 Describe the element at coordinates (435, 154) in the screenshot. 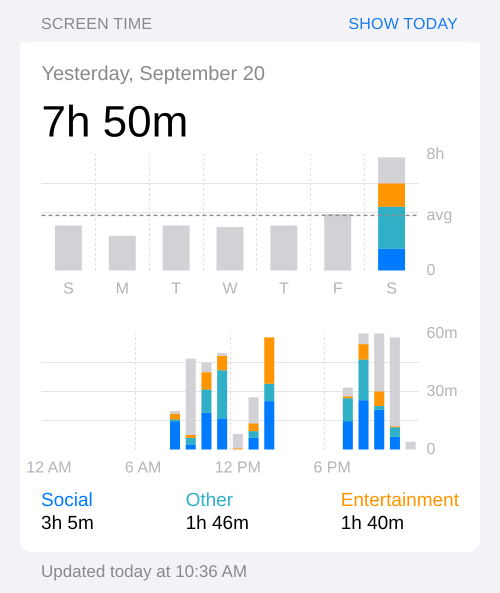

I see `y-tick-label: 8h` at that location.